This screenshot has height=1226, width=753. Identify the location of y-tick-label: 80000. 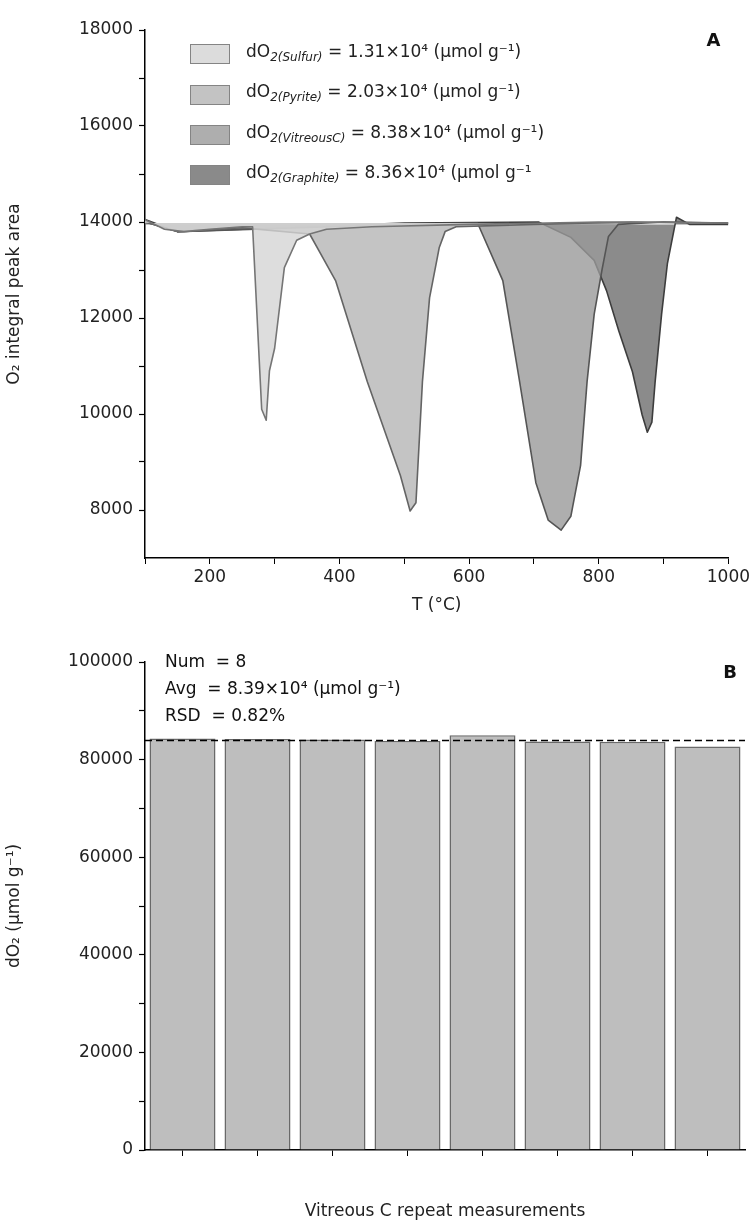
(105, 758).